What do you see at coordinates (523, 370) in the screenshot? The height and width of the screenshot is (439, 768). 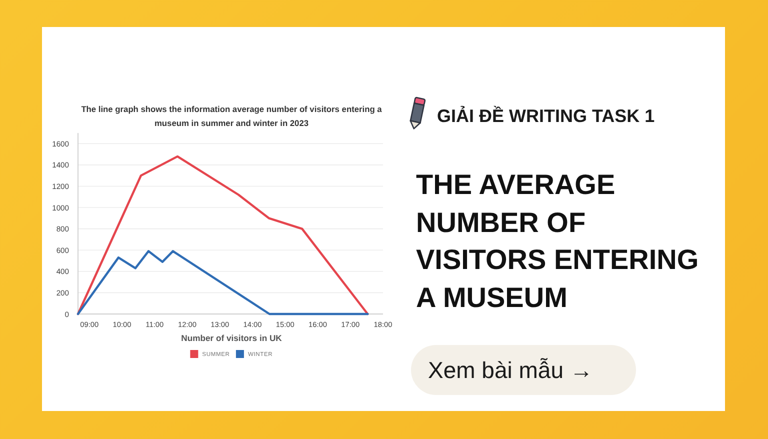 I see `view-sample-button: Xem bài mẫu →` at bounding box center [523, 370].